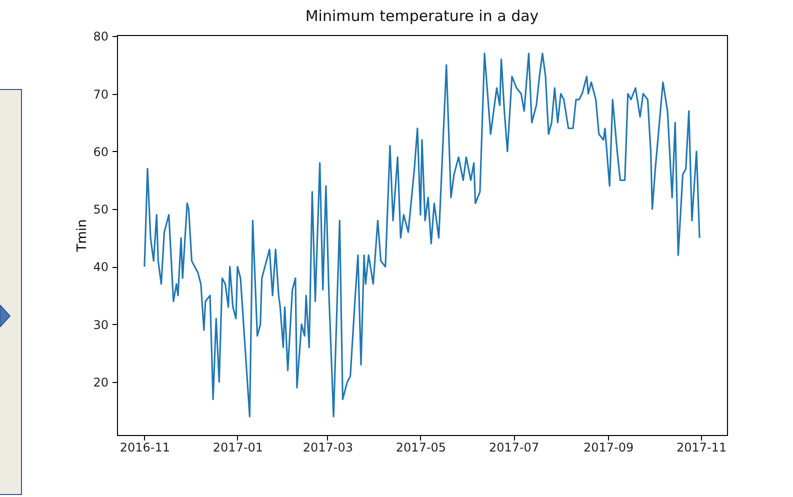 The image size is (793, 497). Describe the element at coordinates (100, 37) in the screenshot. I see `y-tick-label: 80` at that location.